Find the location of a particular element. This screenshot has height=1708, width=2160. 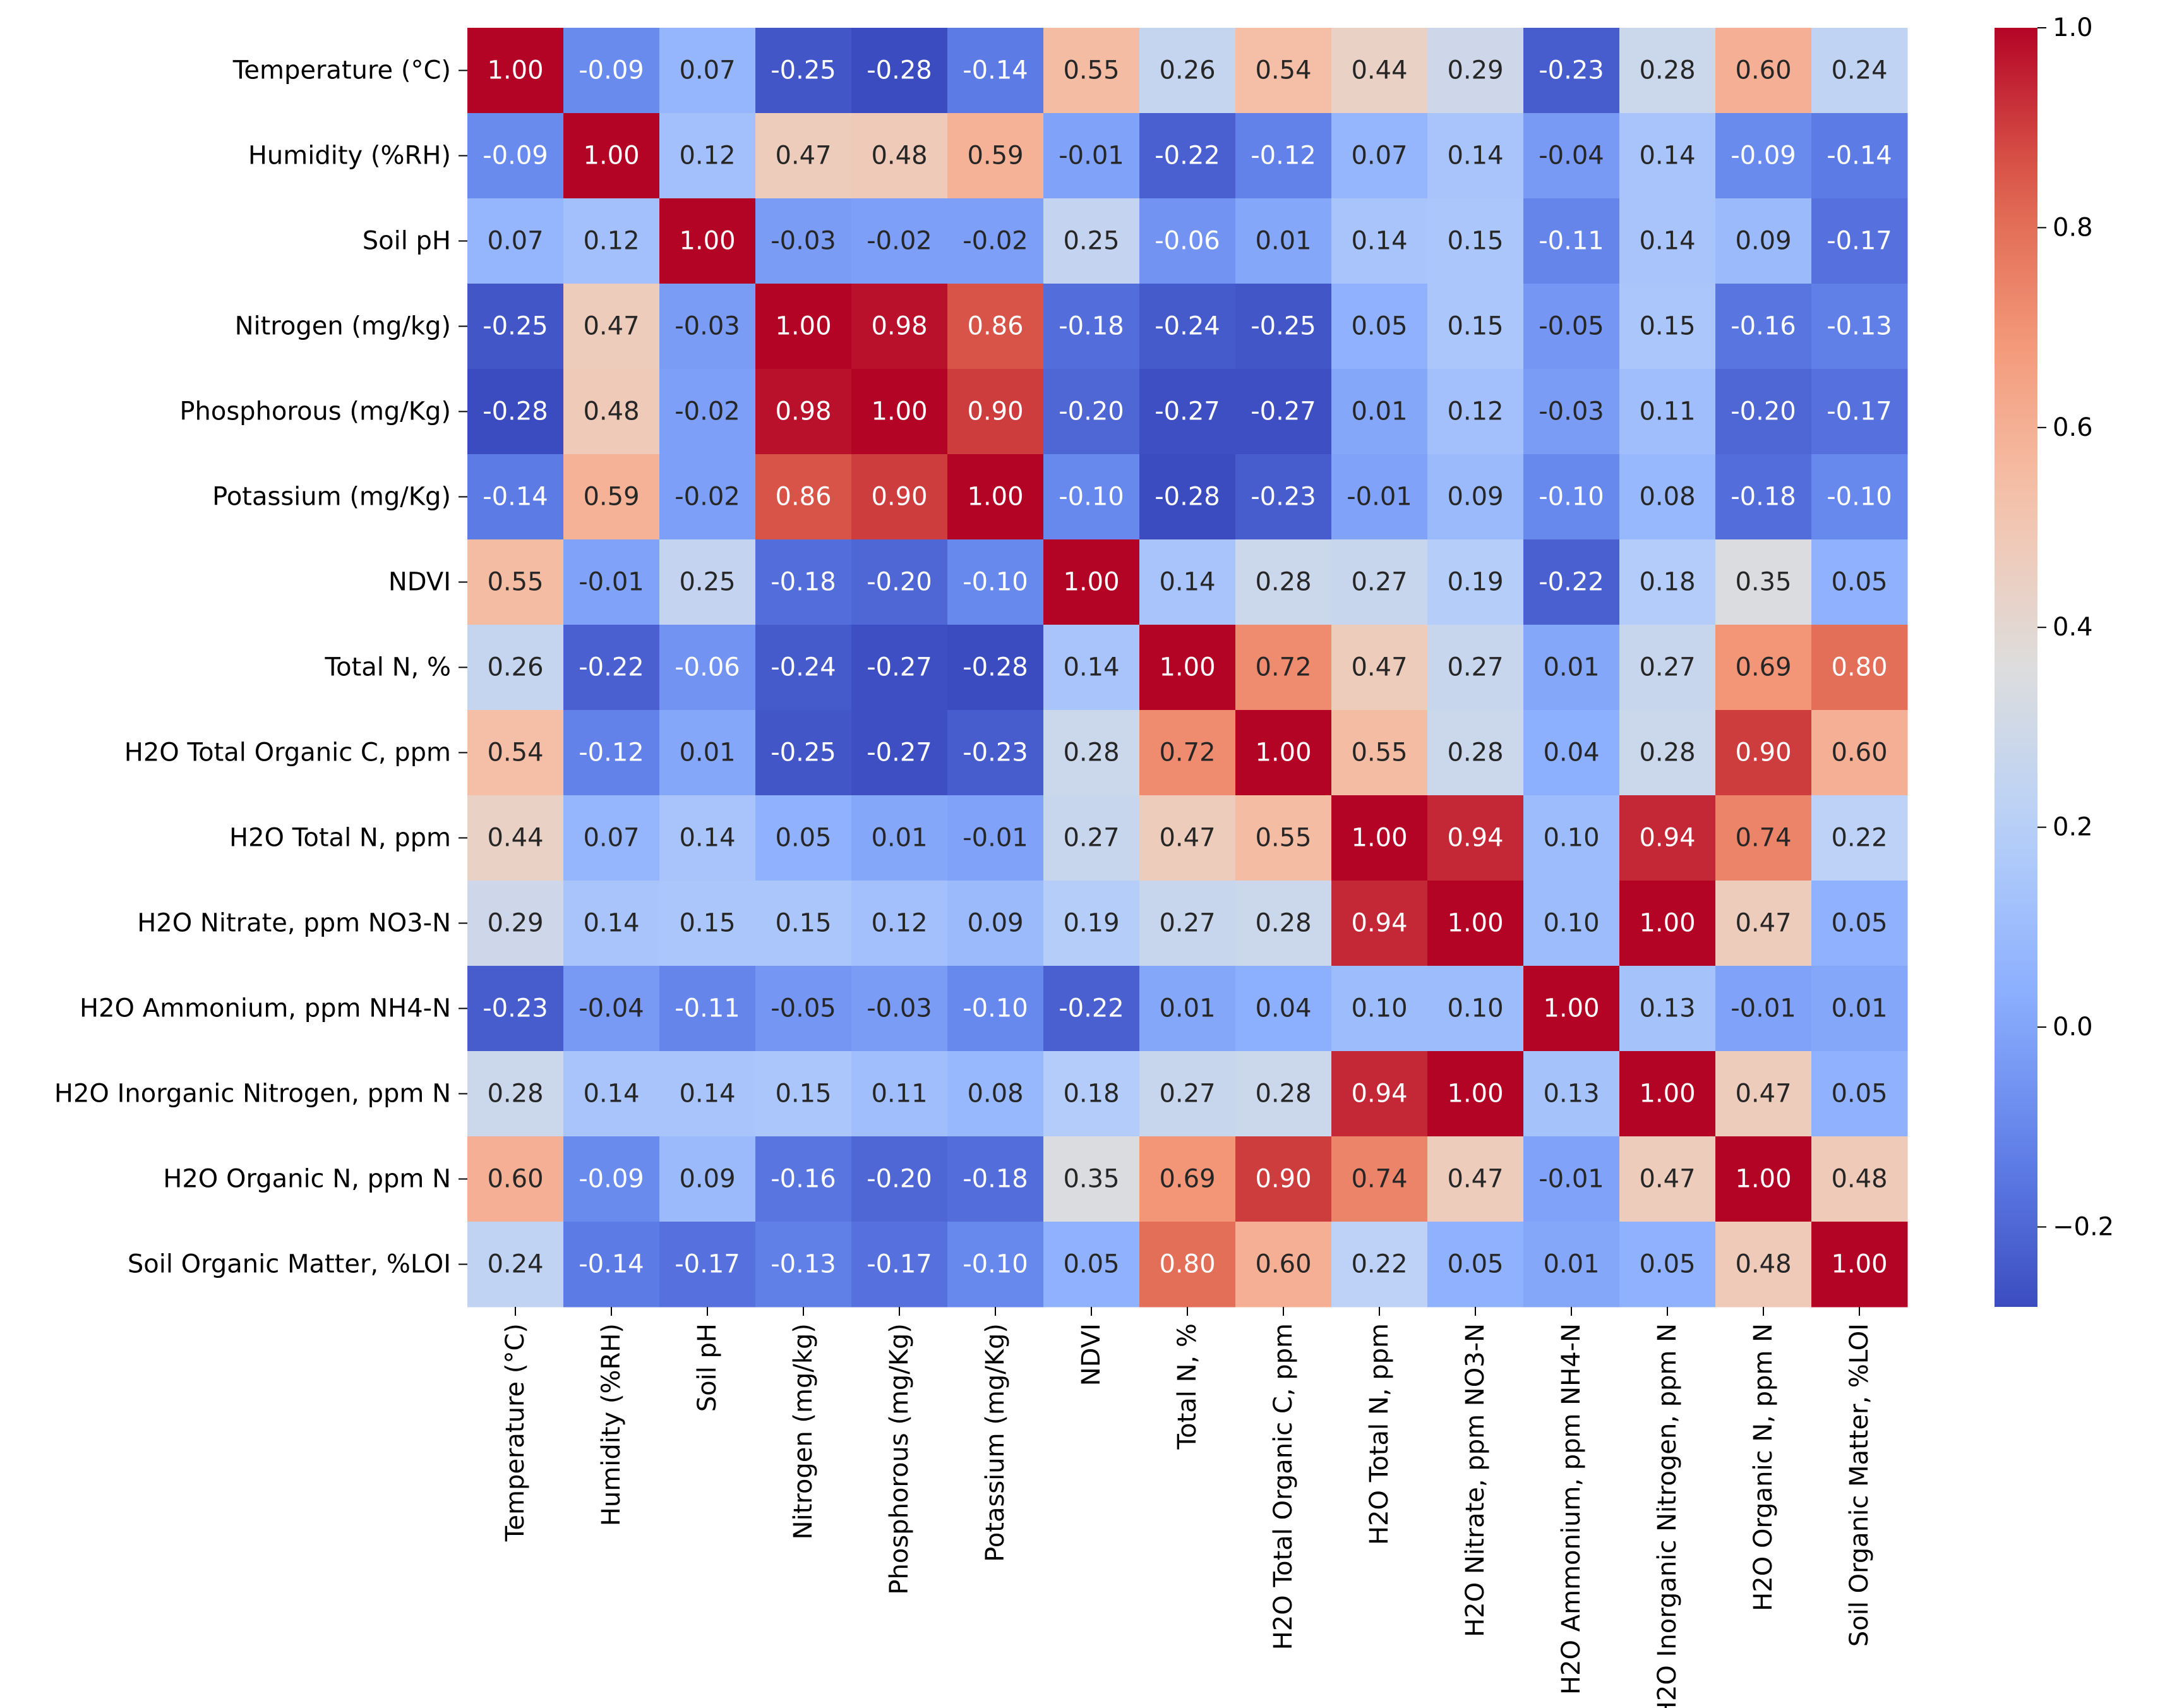

cell-value-label: -0.23 is located at coordinates (995, 752).